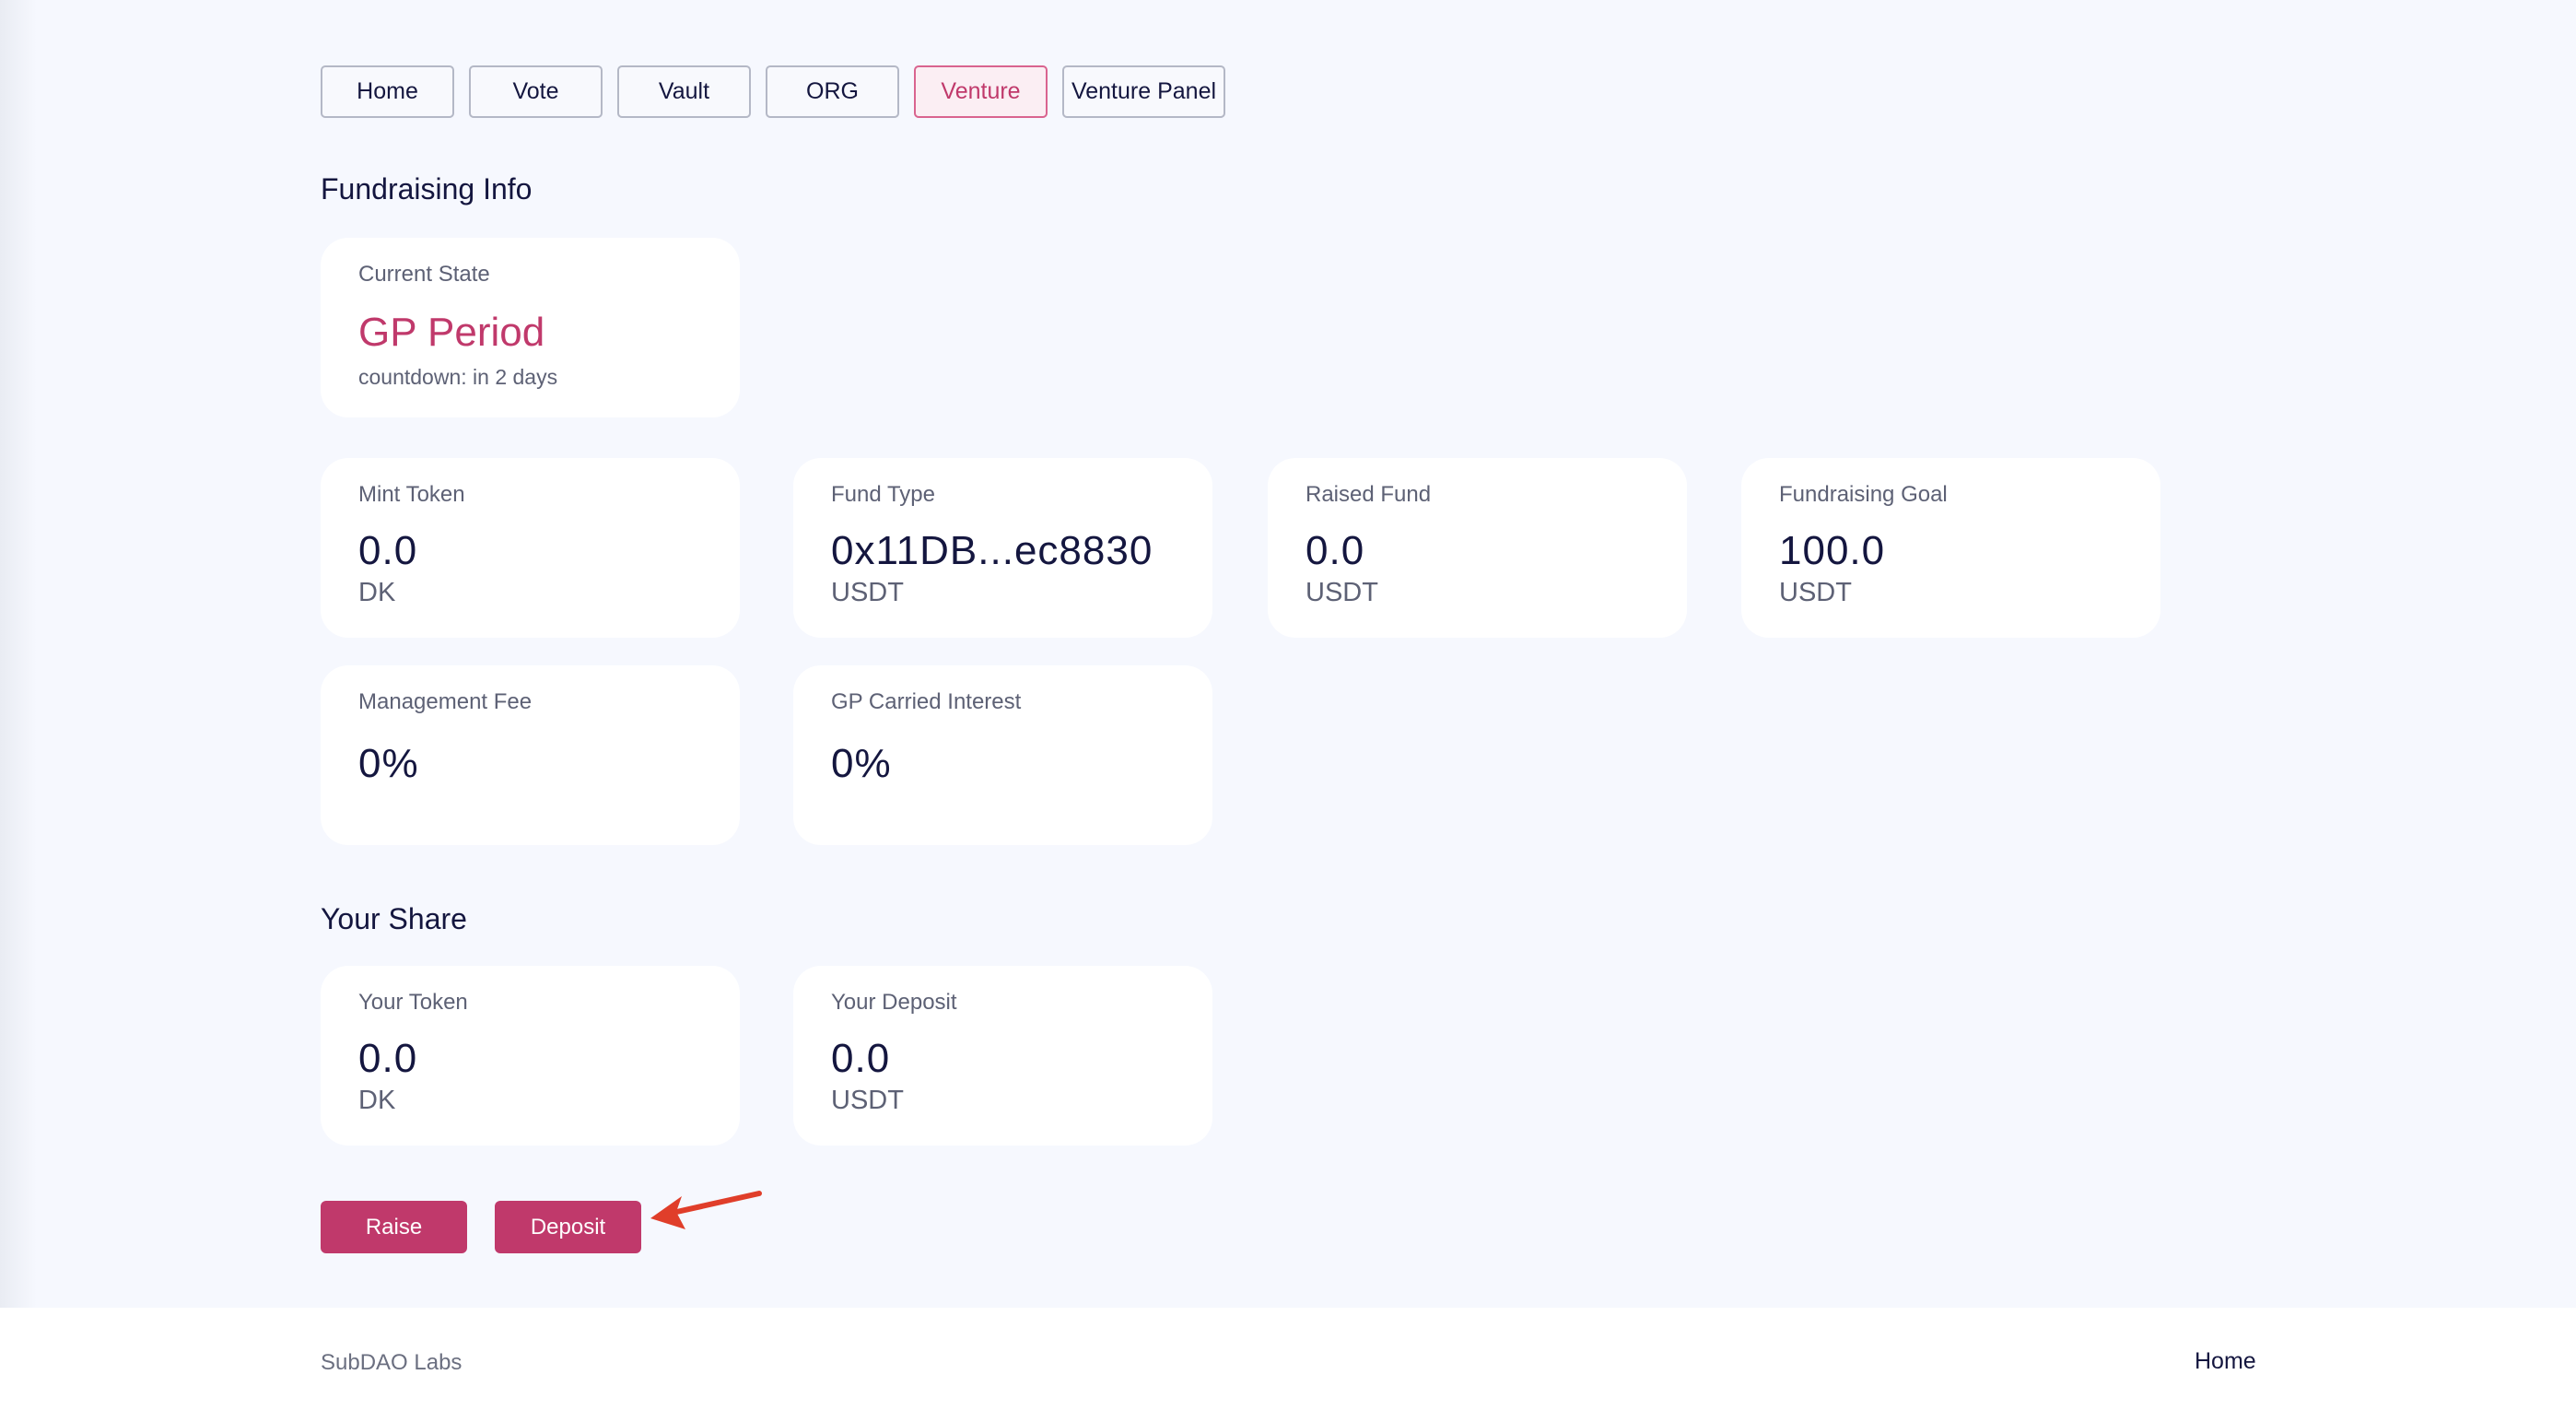 The height and width of the screenshot is (1410, 2576). Describe the element at coordinates (684, 91) in the screenshot. I see `nav-vault: Vault` at that location.